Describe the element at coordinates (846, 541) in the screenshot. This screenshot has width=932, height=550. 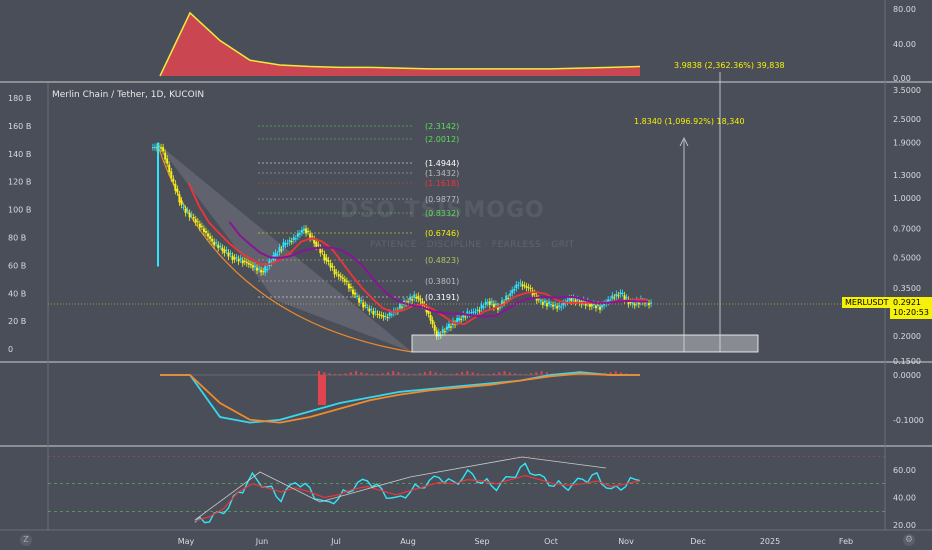
I see `time-tick: Feb` at that location.